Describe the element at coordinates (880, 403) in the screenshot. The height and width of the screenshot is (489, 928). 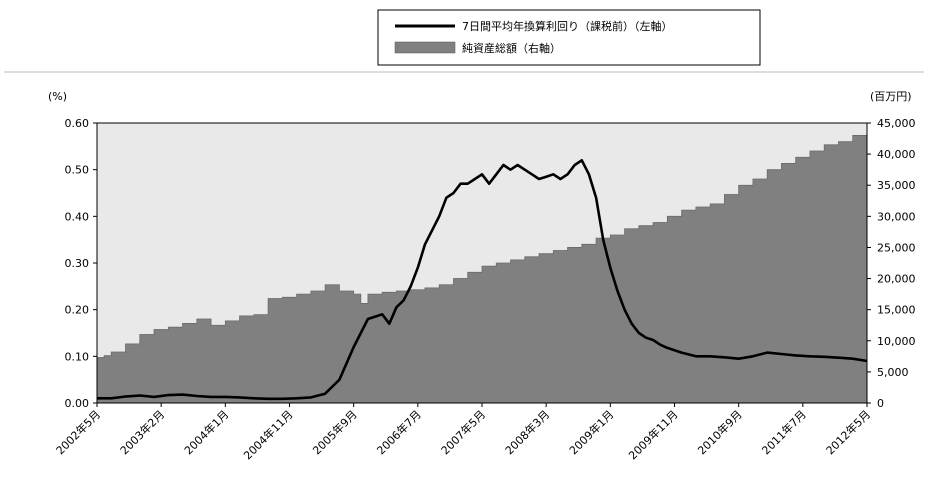
I see `right-tick-label: 0` at that location.